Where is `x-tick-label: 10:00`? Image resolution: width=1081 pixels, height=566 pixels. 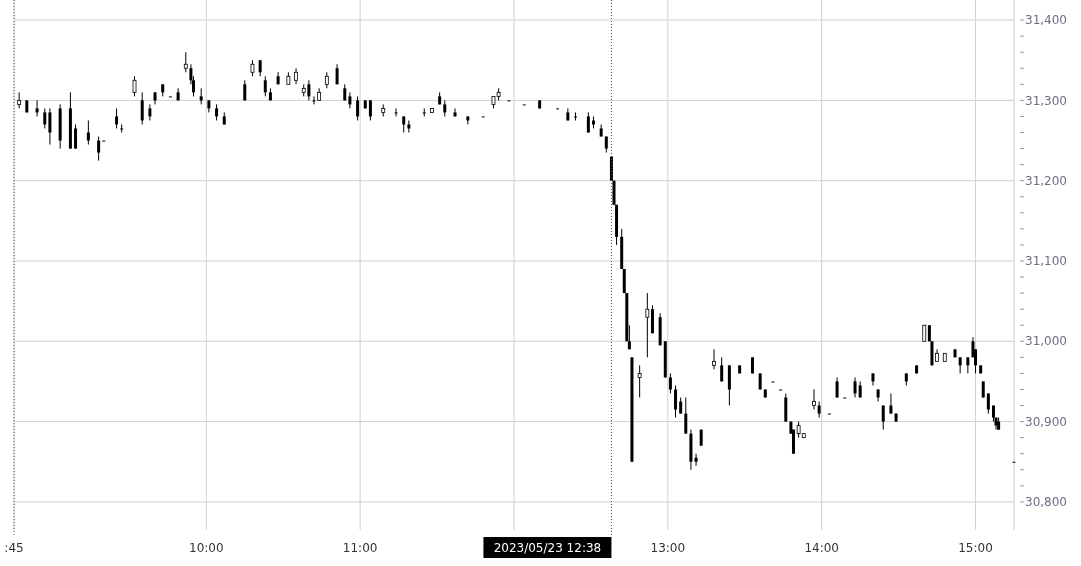 x-tick-label: 10:00 is located at coordinates (206, 548).